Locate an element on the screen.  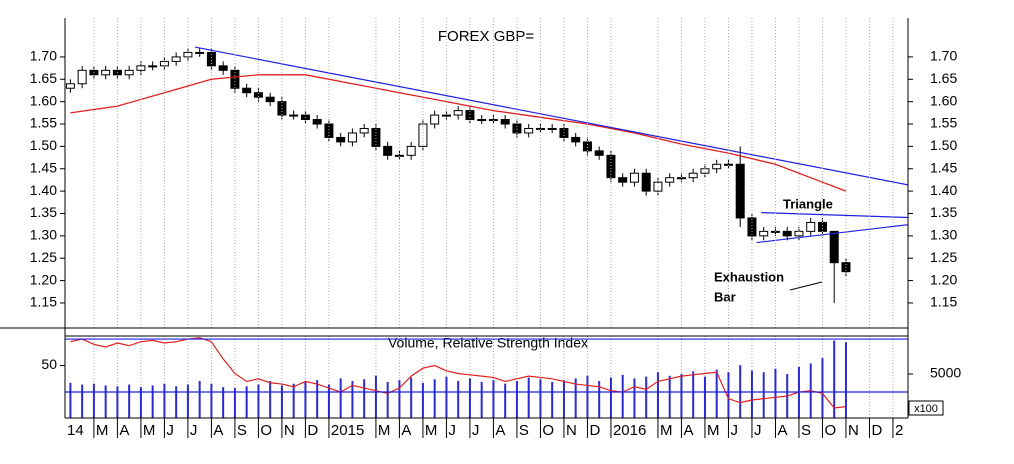
x-tick-label: 2016 is located at coordinates (629, 430).